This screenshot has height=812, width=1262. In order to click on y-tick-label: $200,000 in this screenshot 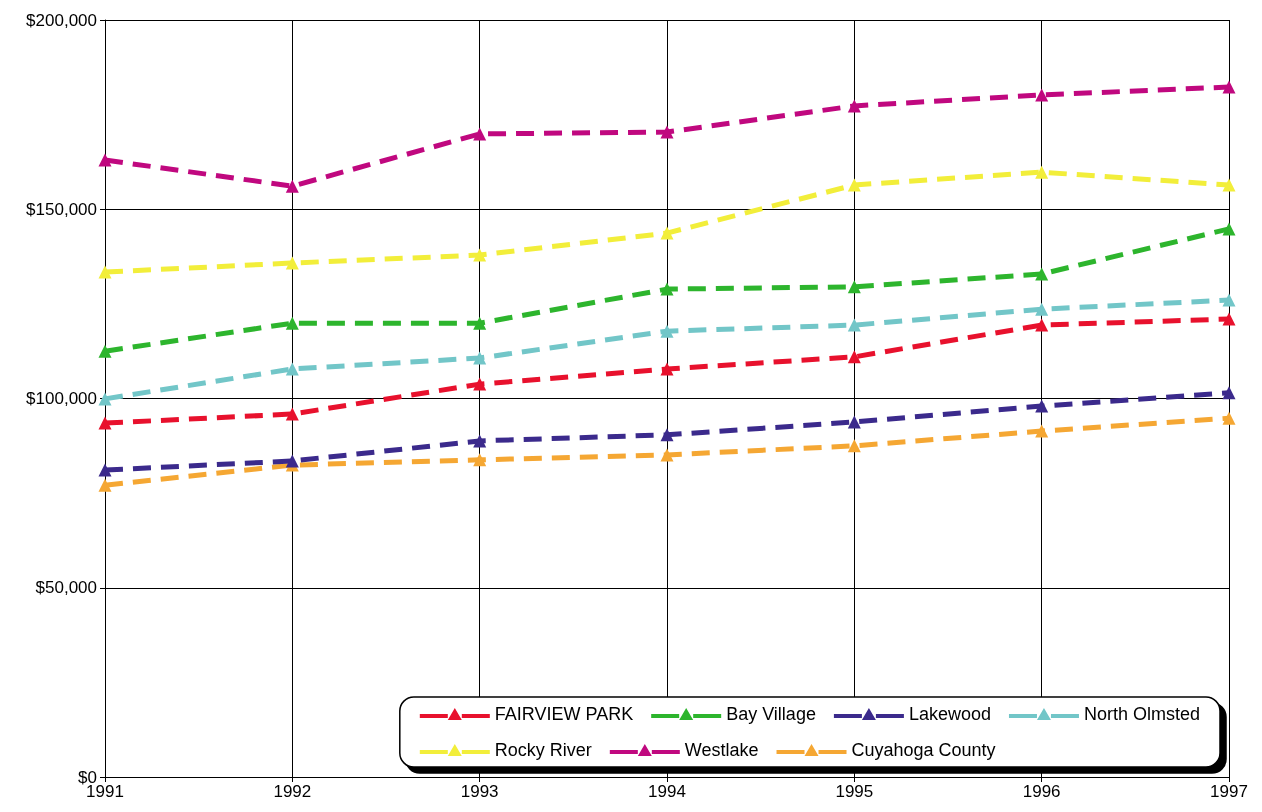, I will do `click(61, 20)`.